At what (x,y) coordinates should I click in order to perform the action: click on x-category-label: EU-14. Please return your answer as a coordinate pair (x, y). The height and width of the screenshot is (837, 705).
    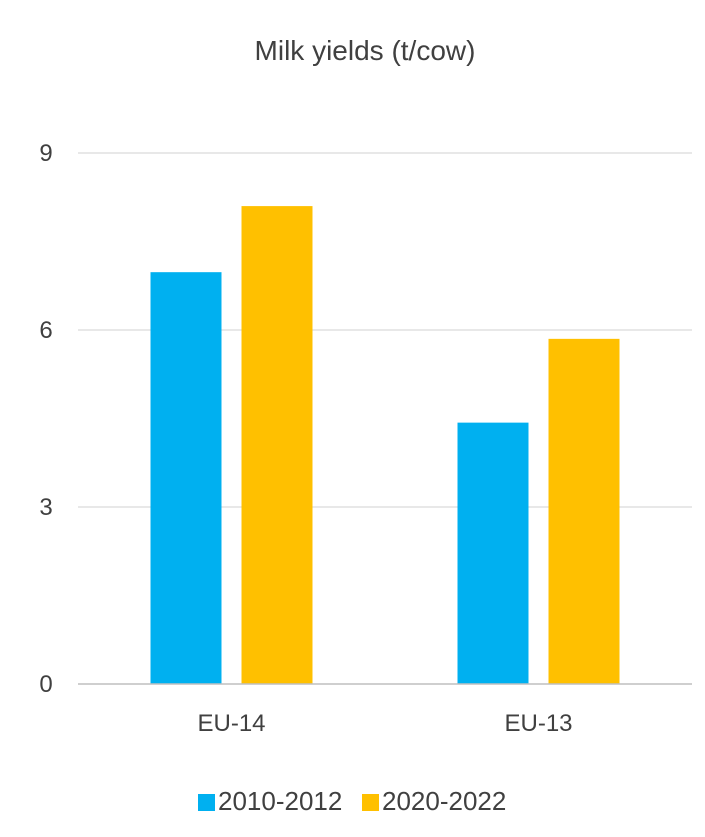
    Looking at the image, I should click on (231, 723).